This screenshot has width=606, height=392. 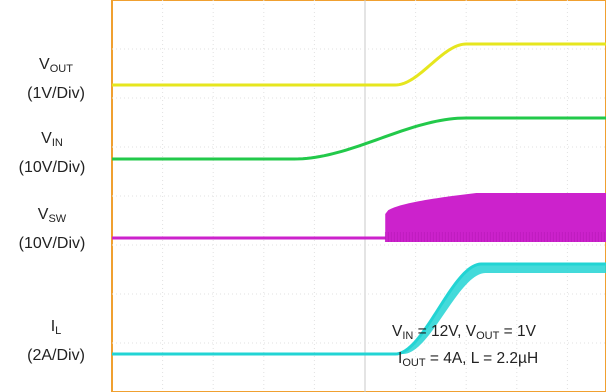 I want to click on vsw-label: VSW (10V/Div), so click(x=52, y=229).